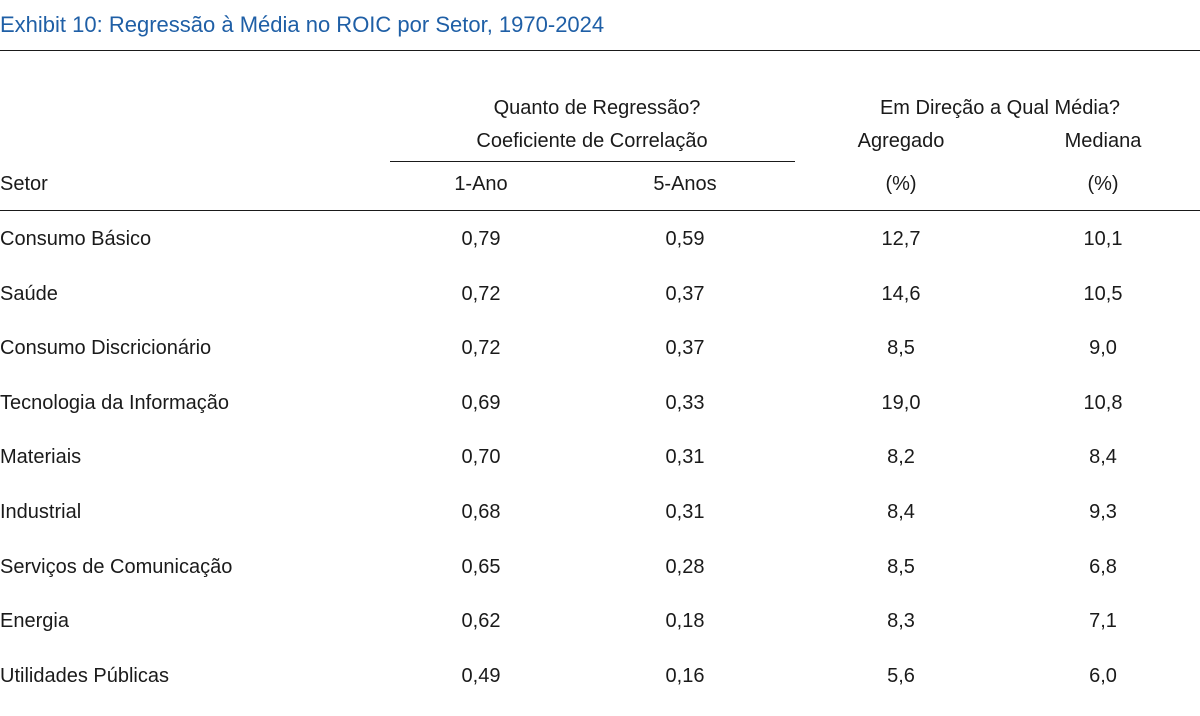 Image resolution: width=1200 pixels, height=716 pixels. What do you see at coordinates (41, 457) in the screenshot?
I see `cell-setor: Materiais` at bounding box center [41, 457].